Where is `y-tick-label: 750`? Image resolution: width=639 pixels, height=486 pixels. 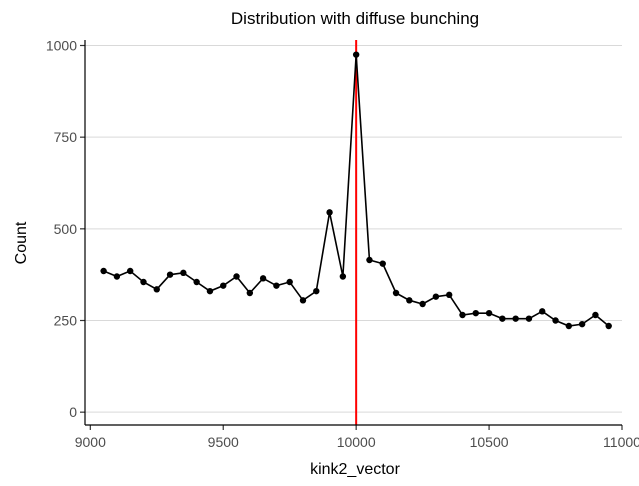
y-tick-label: 750 is located at coordinates (66, 137).